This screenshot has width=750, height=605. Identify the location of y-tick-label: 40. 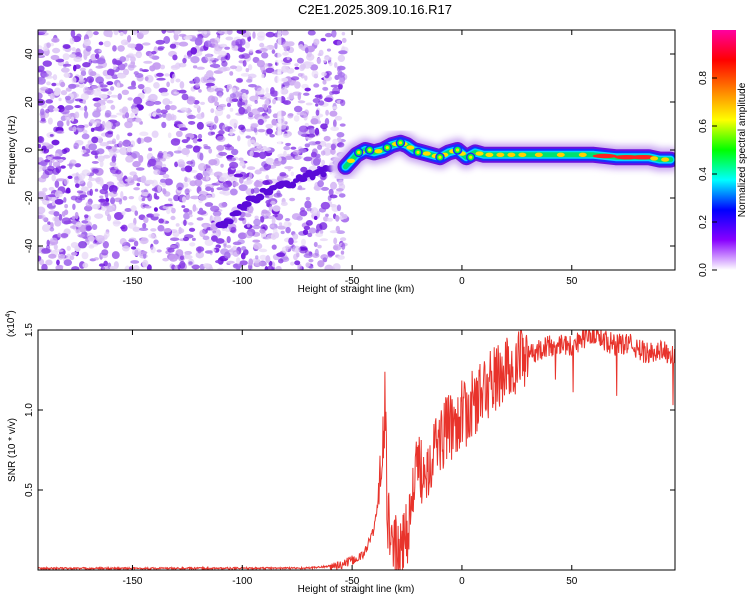
(29, 54).